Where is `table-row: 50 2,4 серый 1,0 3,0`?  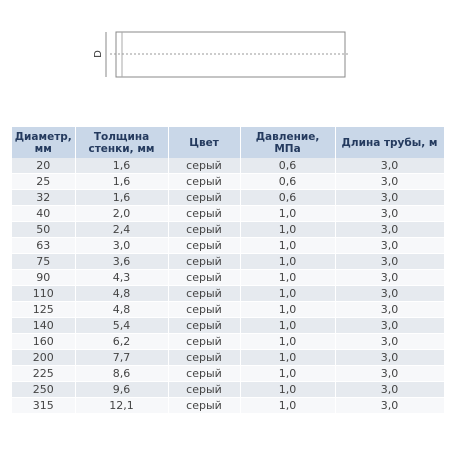 table-row: 50 2,4 серый 1,0 3,0 is located at coordinates (228, 229).